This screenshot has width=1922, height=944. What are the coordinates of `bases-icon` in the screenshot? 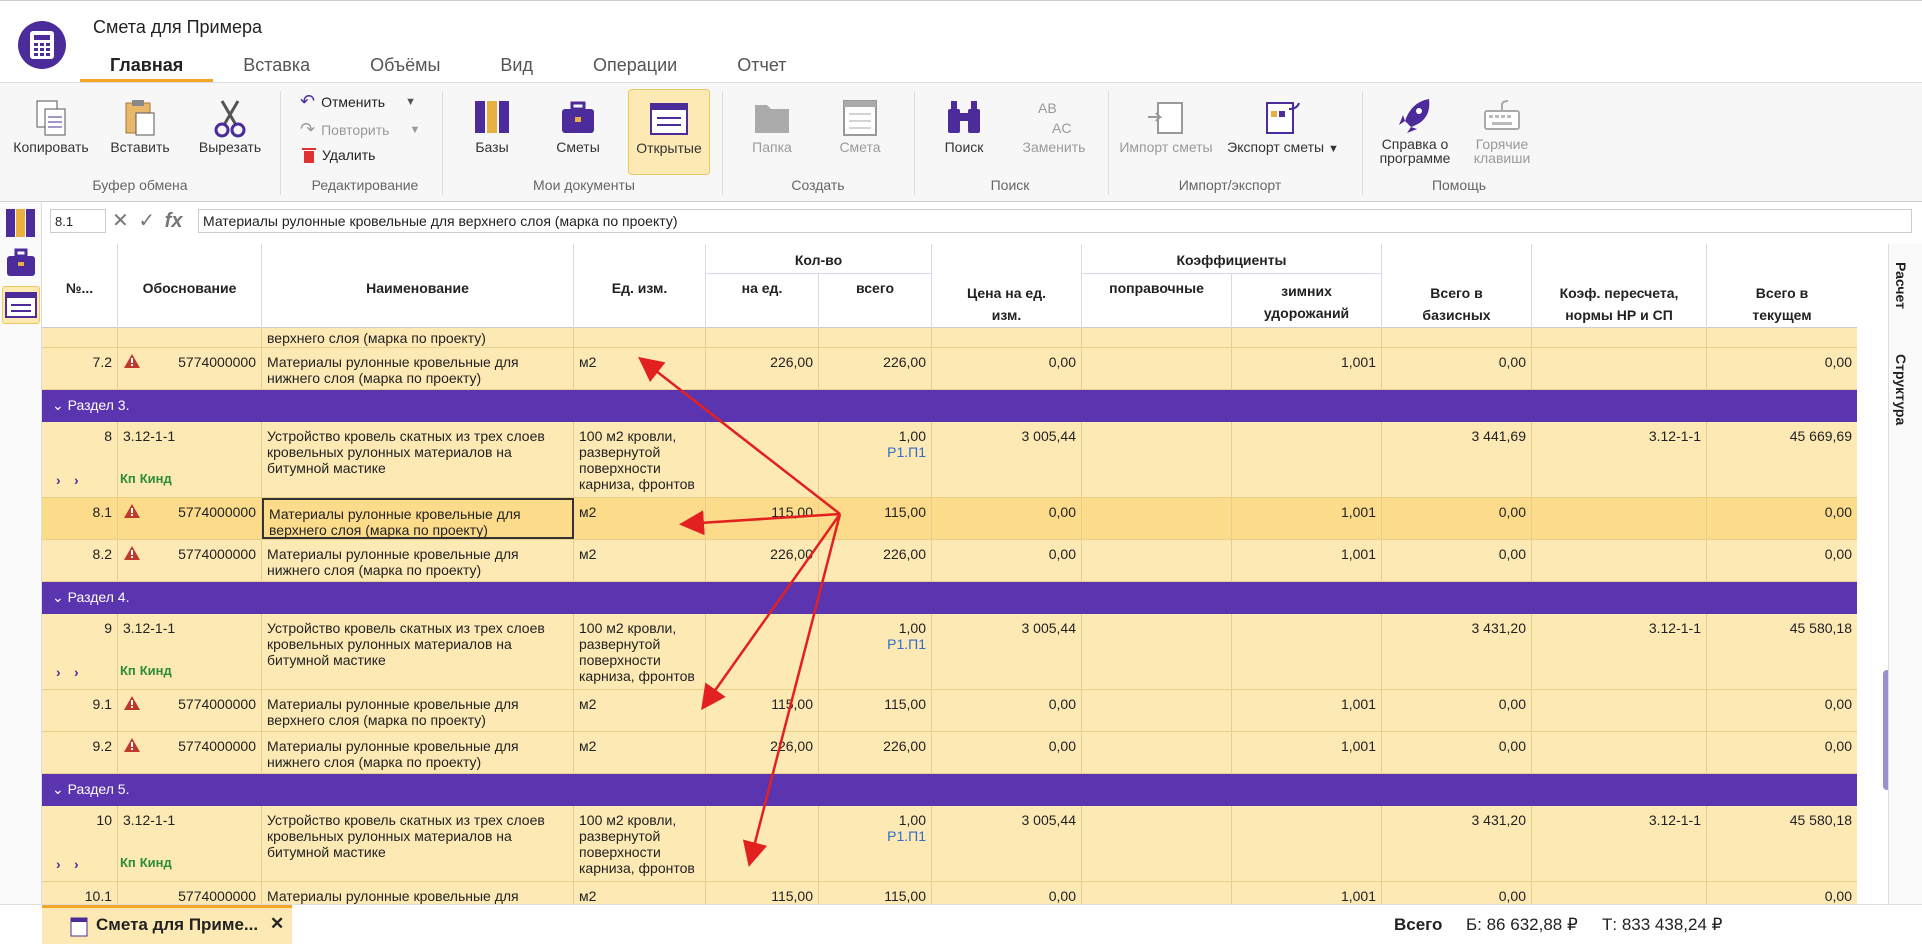 It's located at (21, 223).